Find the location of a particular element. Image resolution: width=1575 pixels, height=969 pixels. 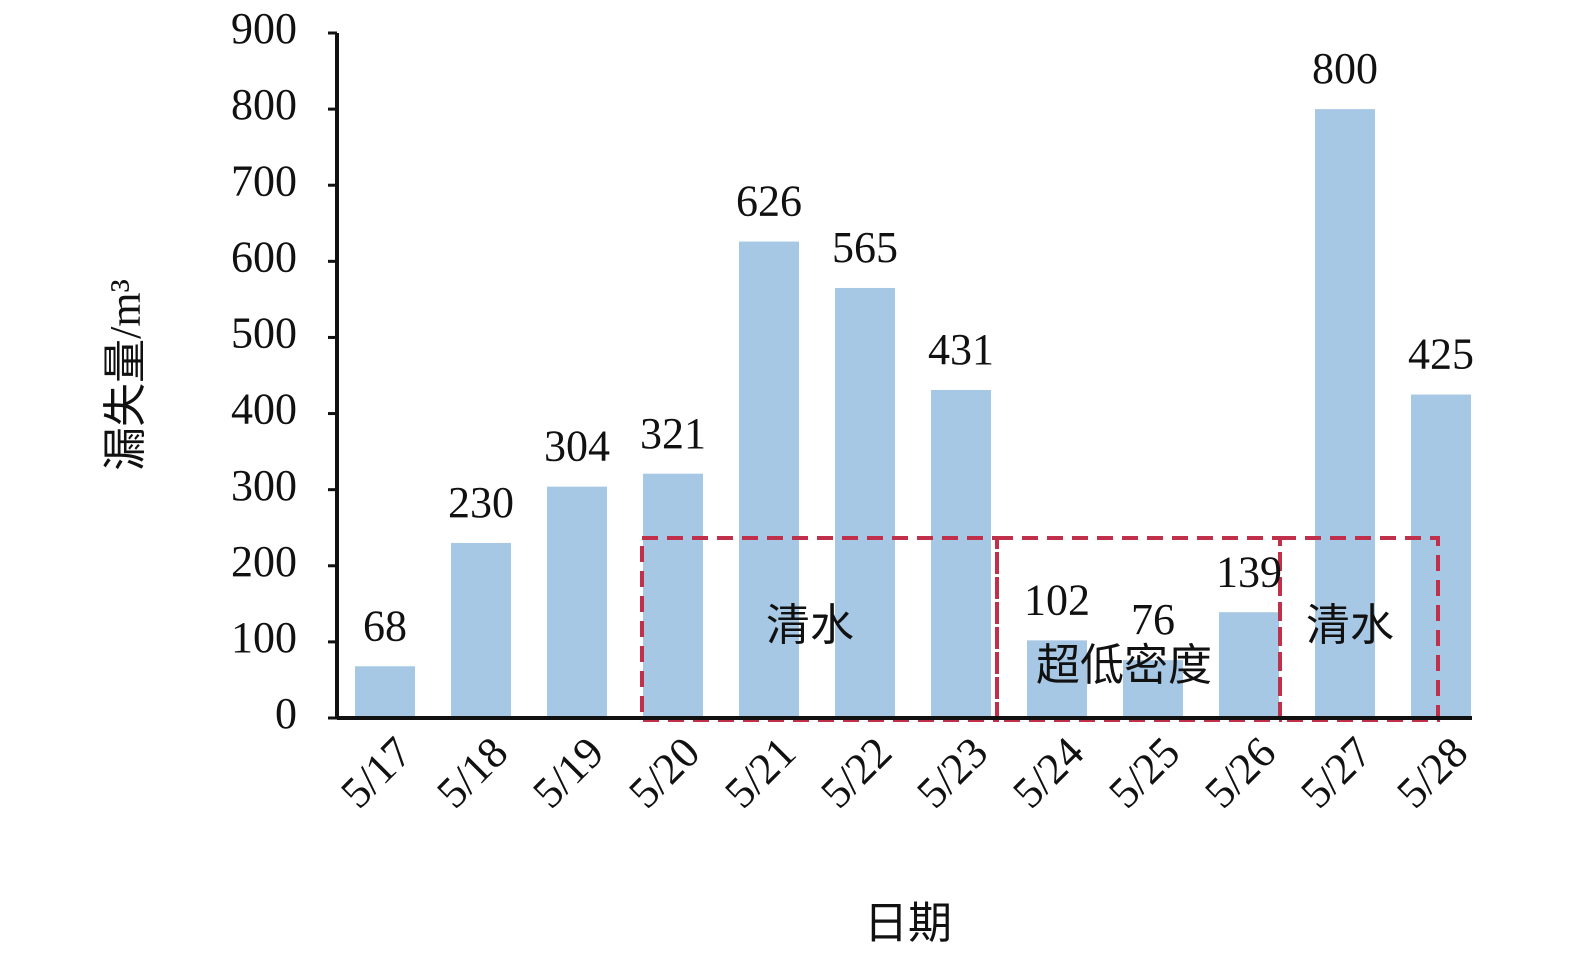

x-tick-label: 5/19 is located at coordinates (568, 773).